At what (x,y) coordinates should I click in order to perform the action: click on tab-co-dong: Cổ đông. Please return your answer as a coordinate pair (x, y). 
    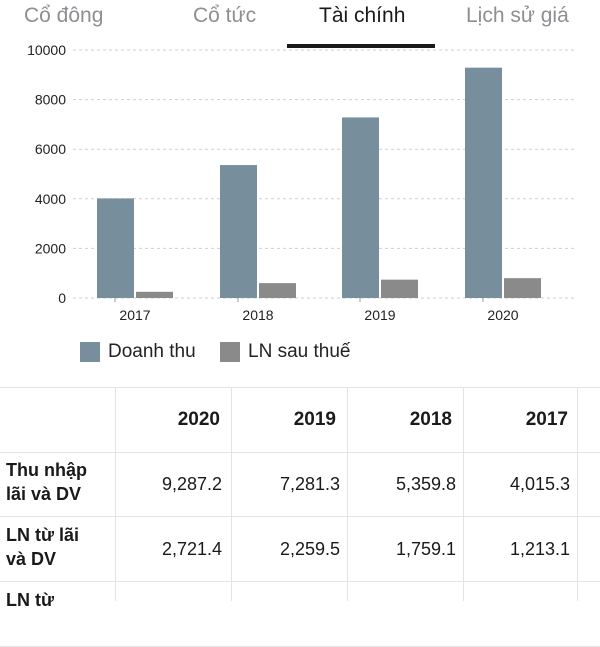
    Looking at the image, I should click on (64, 15).